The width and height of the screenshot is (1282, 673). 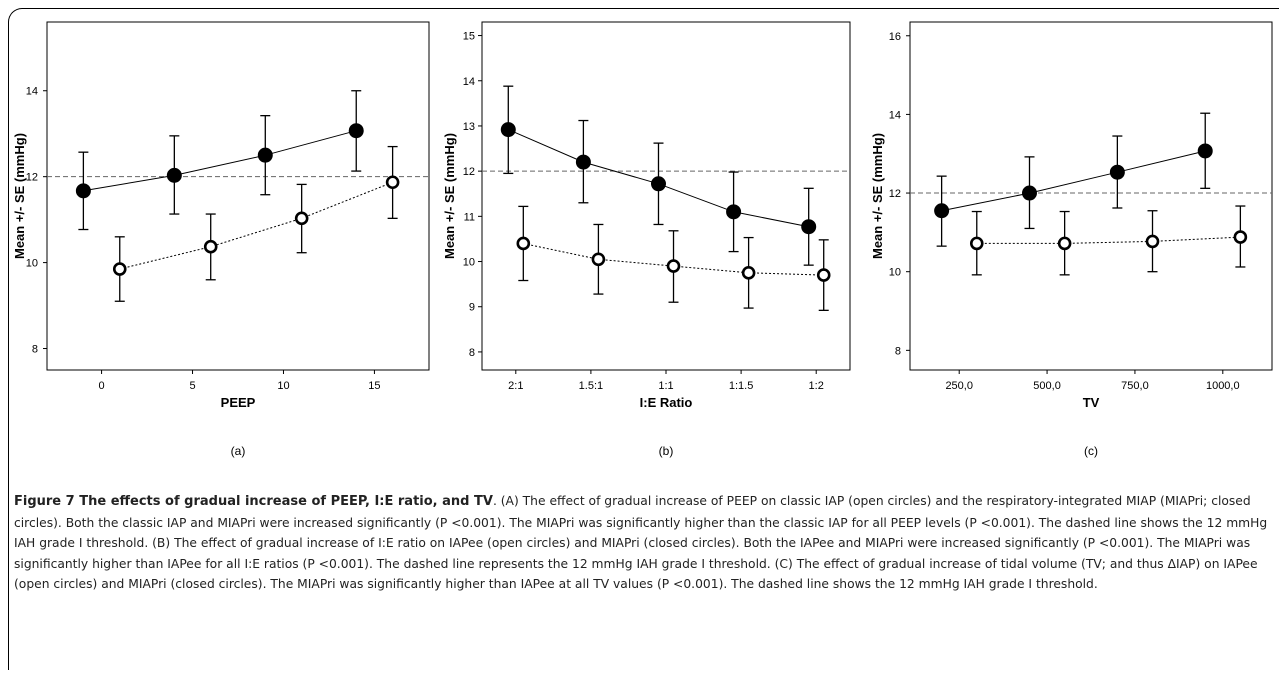 What do you see at coordinates (1091, 451) in the screenshot?
I see `panel-label: (c)` at bounding box center [1091, 451].